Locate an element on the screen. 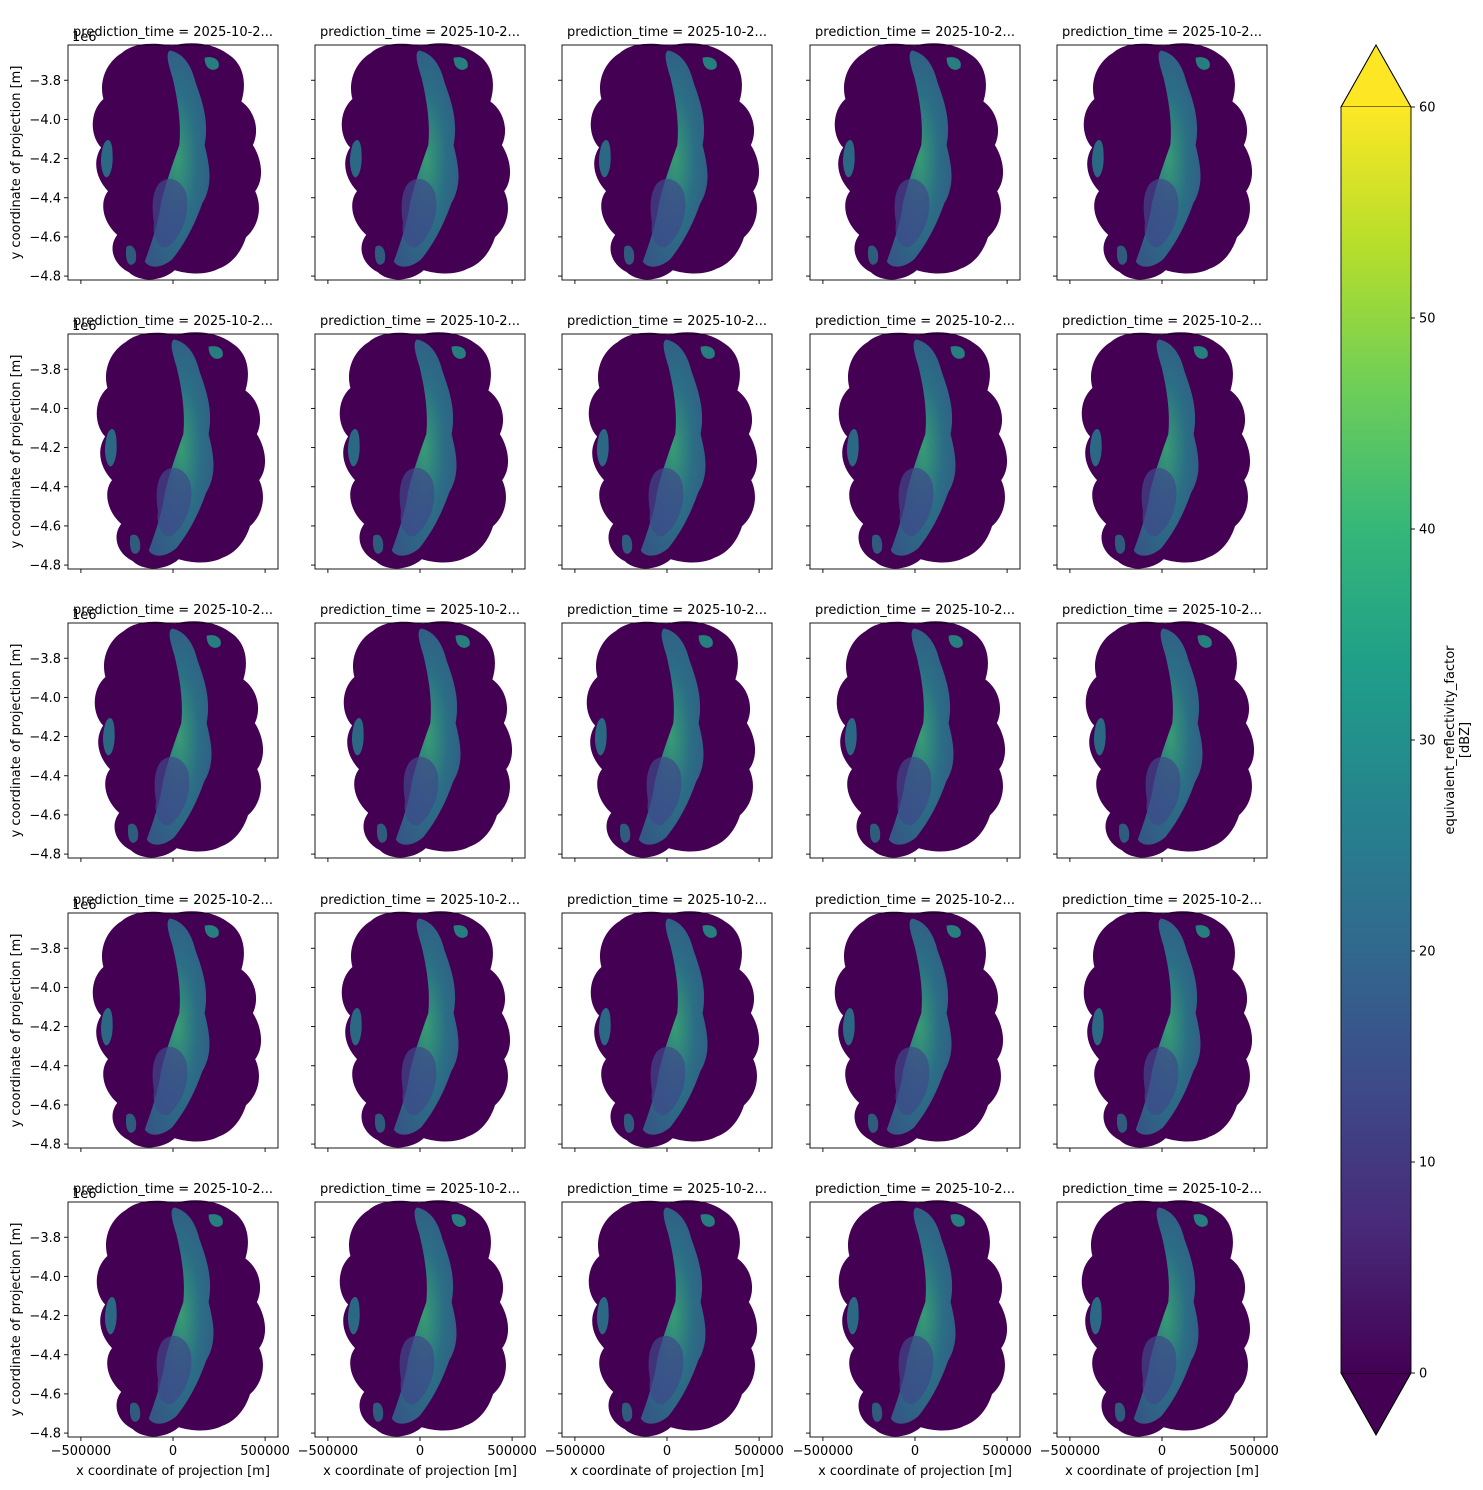 The width and height of the screenshot is (1483, 1490). colorbar-tick-label: 30 is located at coordinates (1427, 741).